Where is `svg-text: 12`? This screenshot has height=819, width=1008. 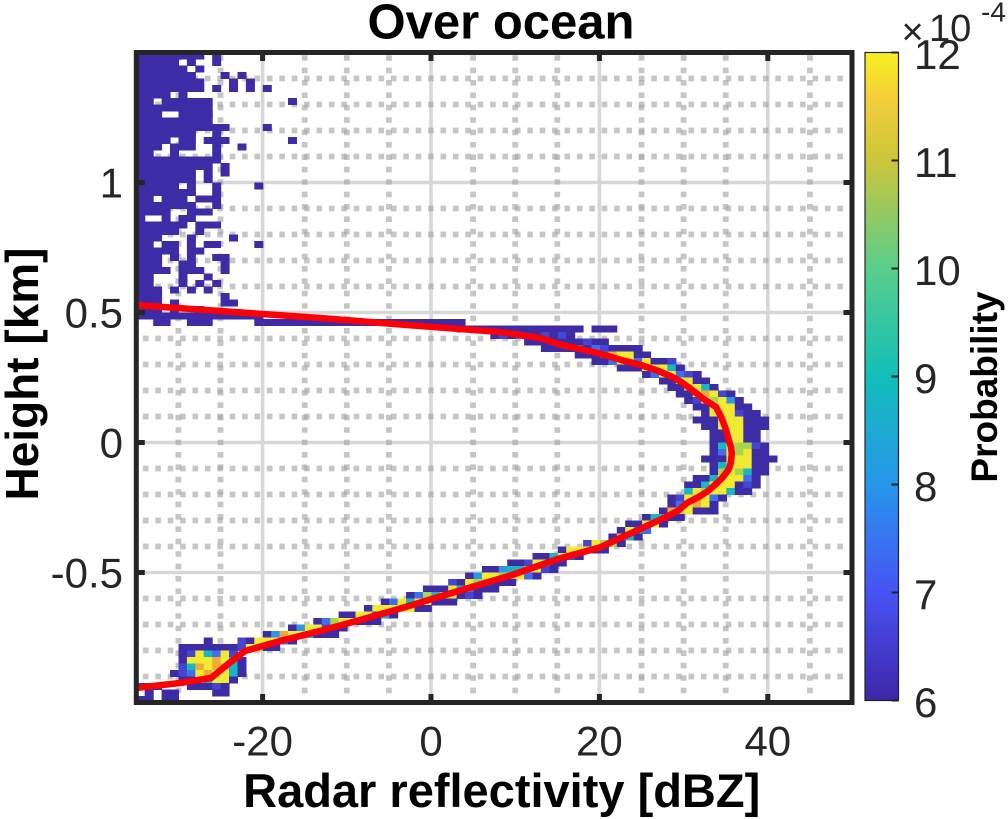
svg-text: 12 is located at coordinates (937, 54).